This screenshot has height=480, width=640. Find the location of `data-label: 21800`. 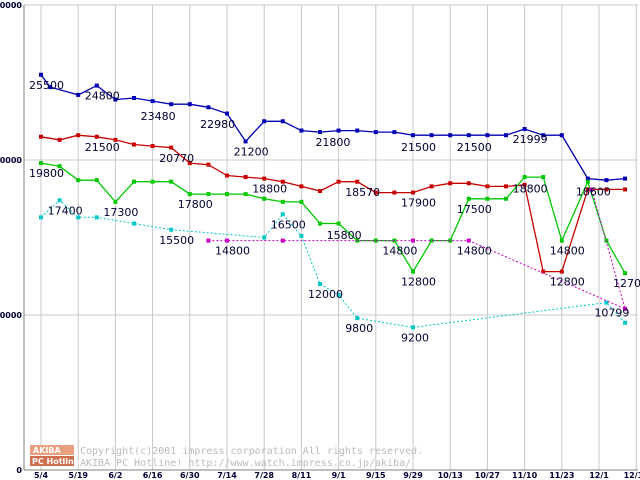

data-label: 21800 is located at coordinates (332, 142).